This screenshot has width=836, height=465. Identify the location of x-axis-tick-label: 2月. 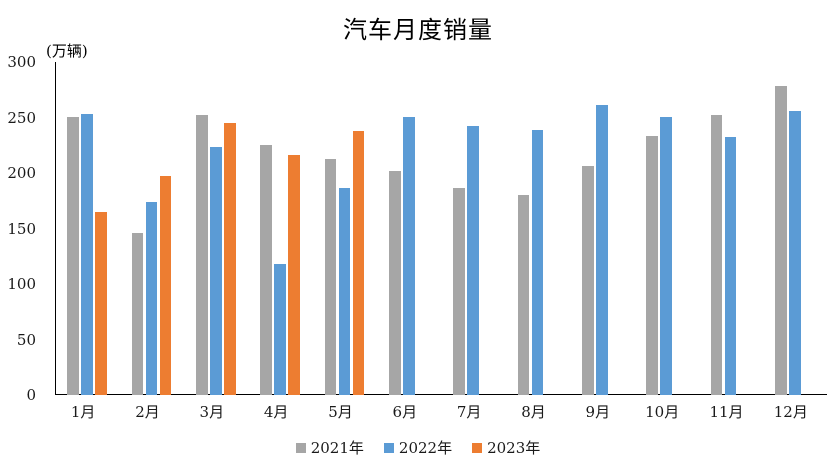
(147, 412).